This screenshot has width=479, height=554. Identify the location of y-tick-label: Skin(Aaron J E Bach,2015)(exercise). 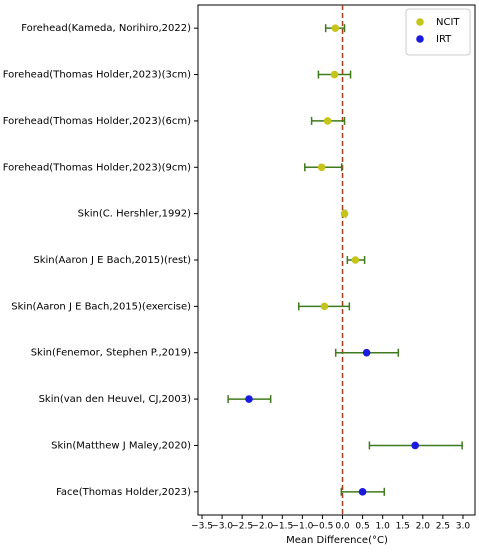
(101, 306).